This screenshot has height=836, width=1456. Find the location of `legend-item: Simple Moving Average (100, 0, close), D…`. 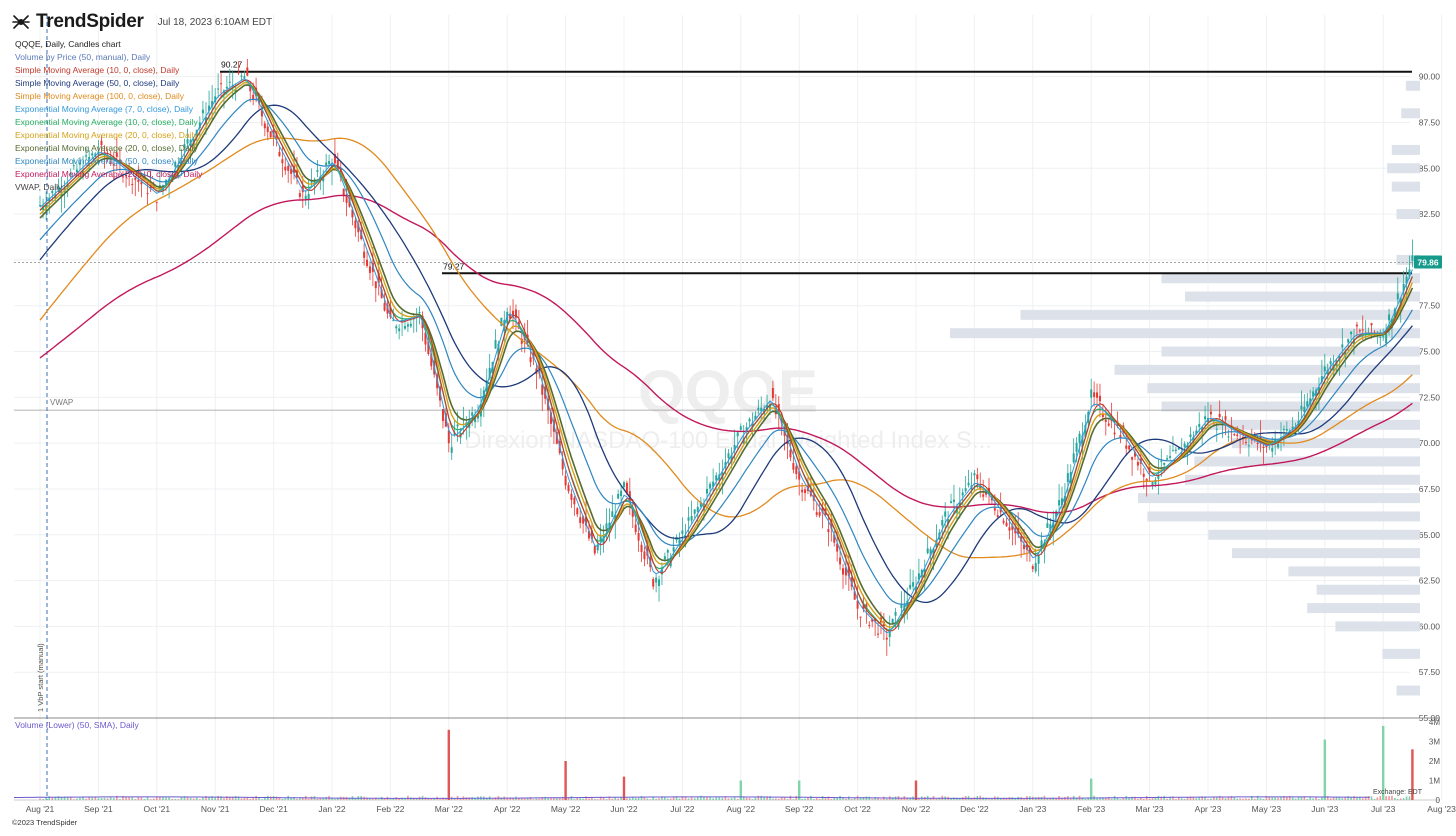

legend-item: Simple Moving Average (100, 0, close), D… is located at coordinates (99, 96).